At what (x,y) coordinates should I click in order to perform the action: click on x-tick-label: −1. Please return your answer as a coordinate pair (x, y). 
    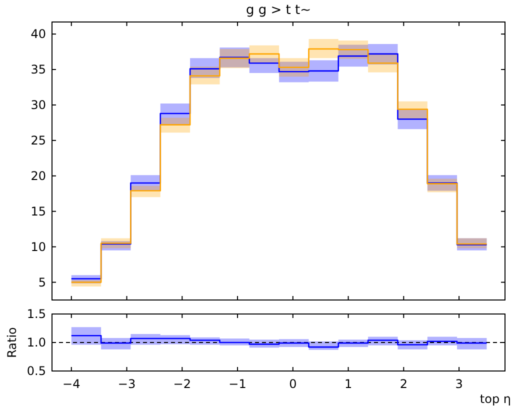
    Looking at the image, I should click on (237, 384).